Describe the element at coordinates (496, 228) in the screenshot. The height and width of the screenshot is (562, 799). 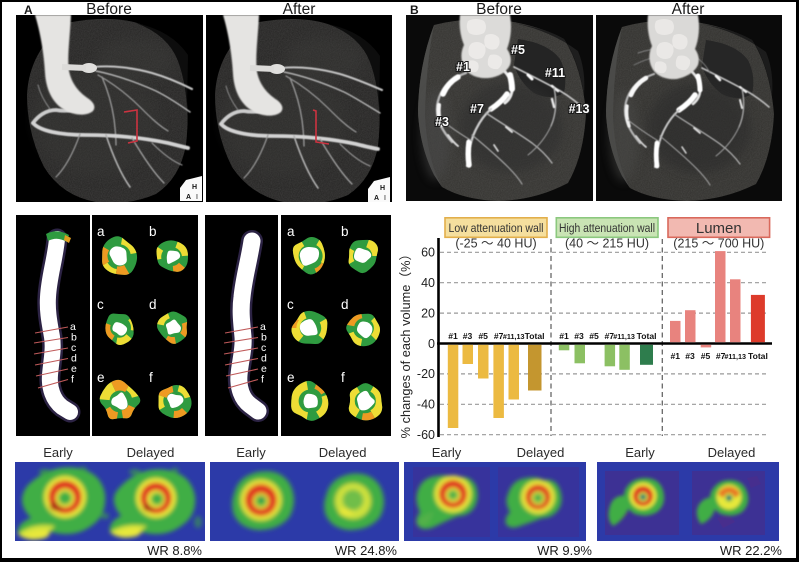
I see `svg-text: Low attenuation wall` at that location.